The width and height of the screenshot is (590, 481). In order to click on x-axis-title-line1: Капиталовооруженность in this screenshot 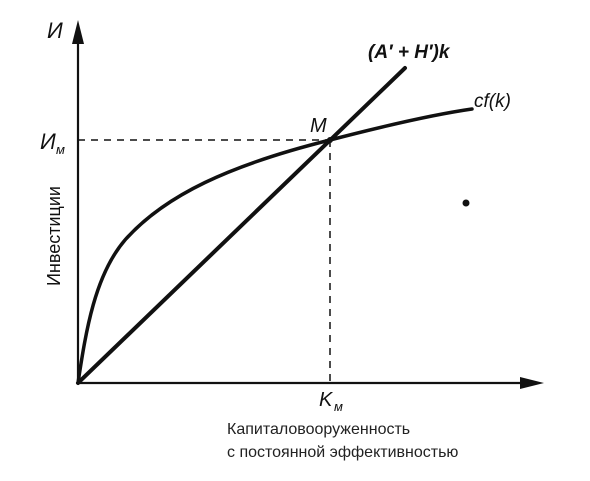, I will do `click(318, 429)`.